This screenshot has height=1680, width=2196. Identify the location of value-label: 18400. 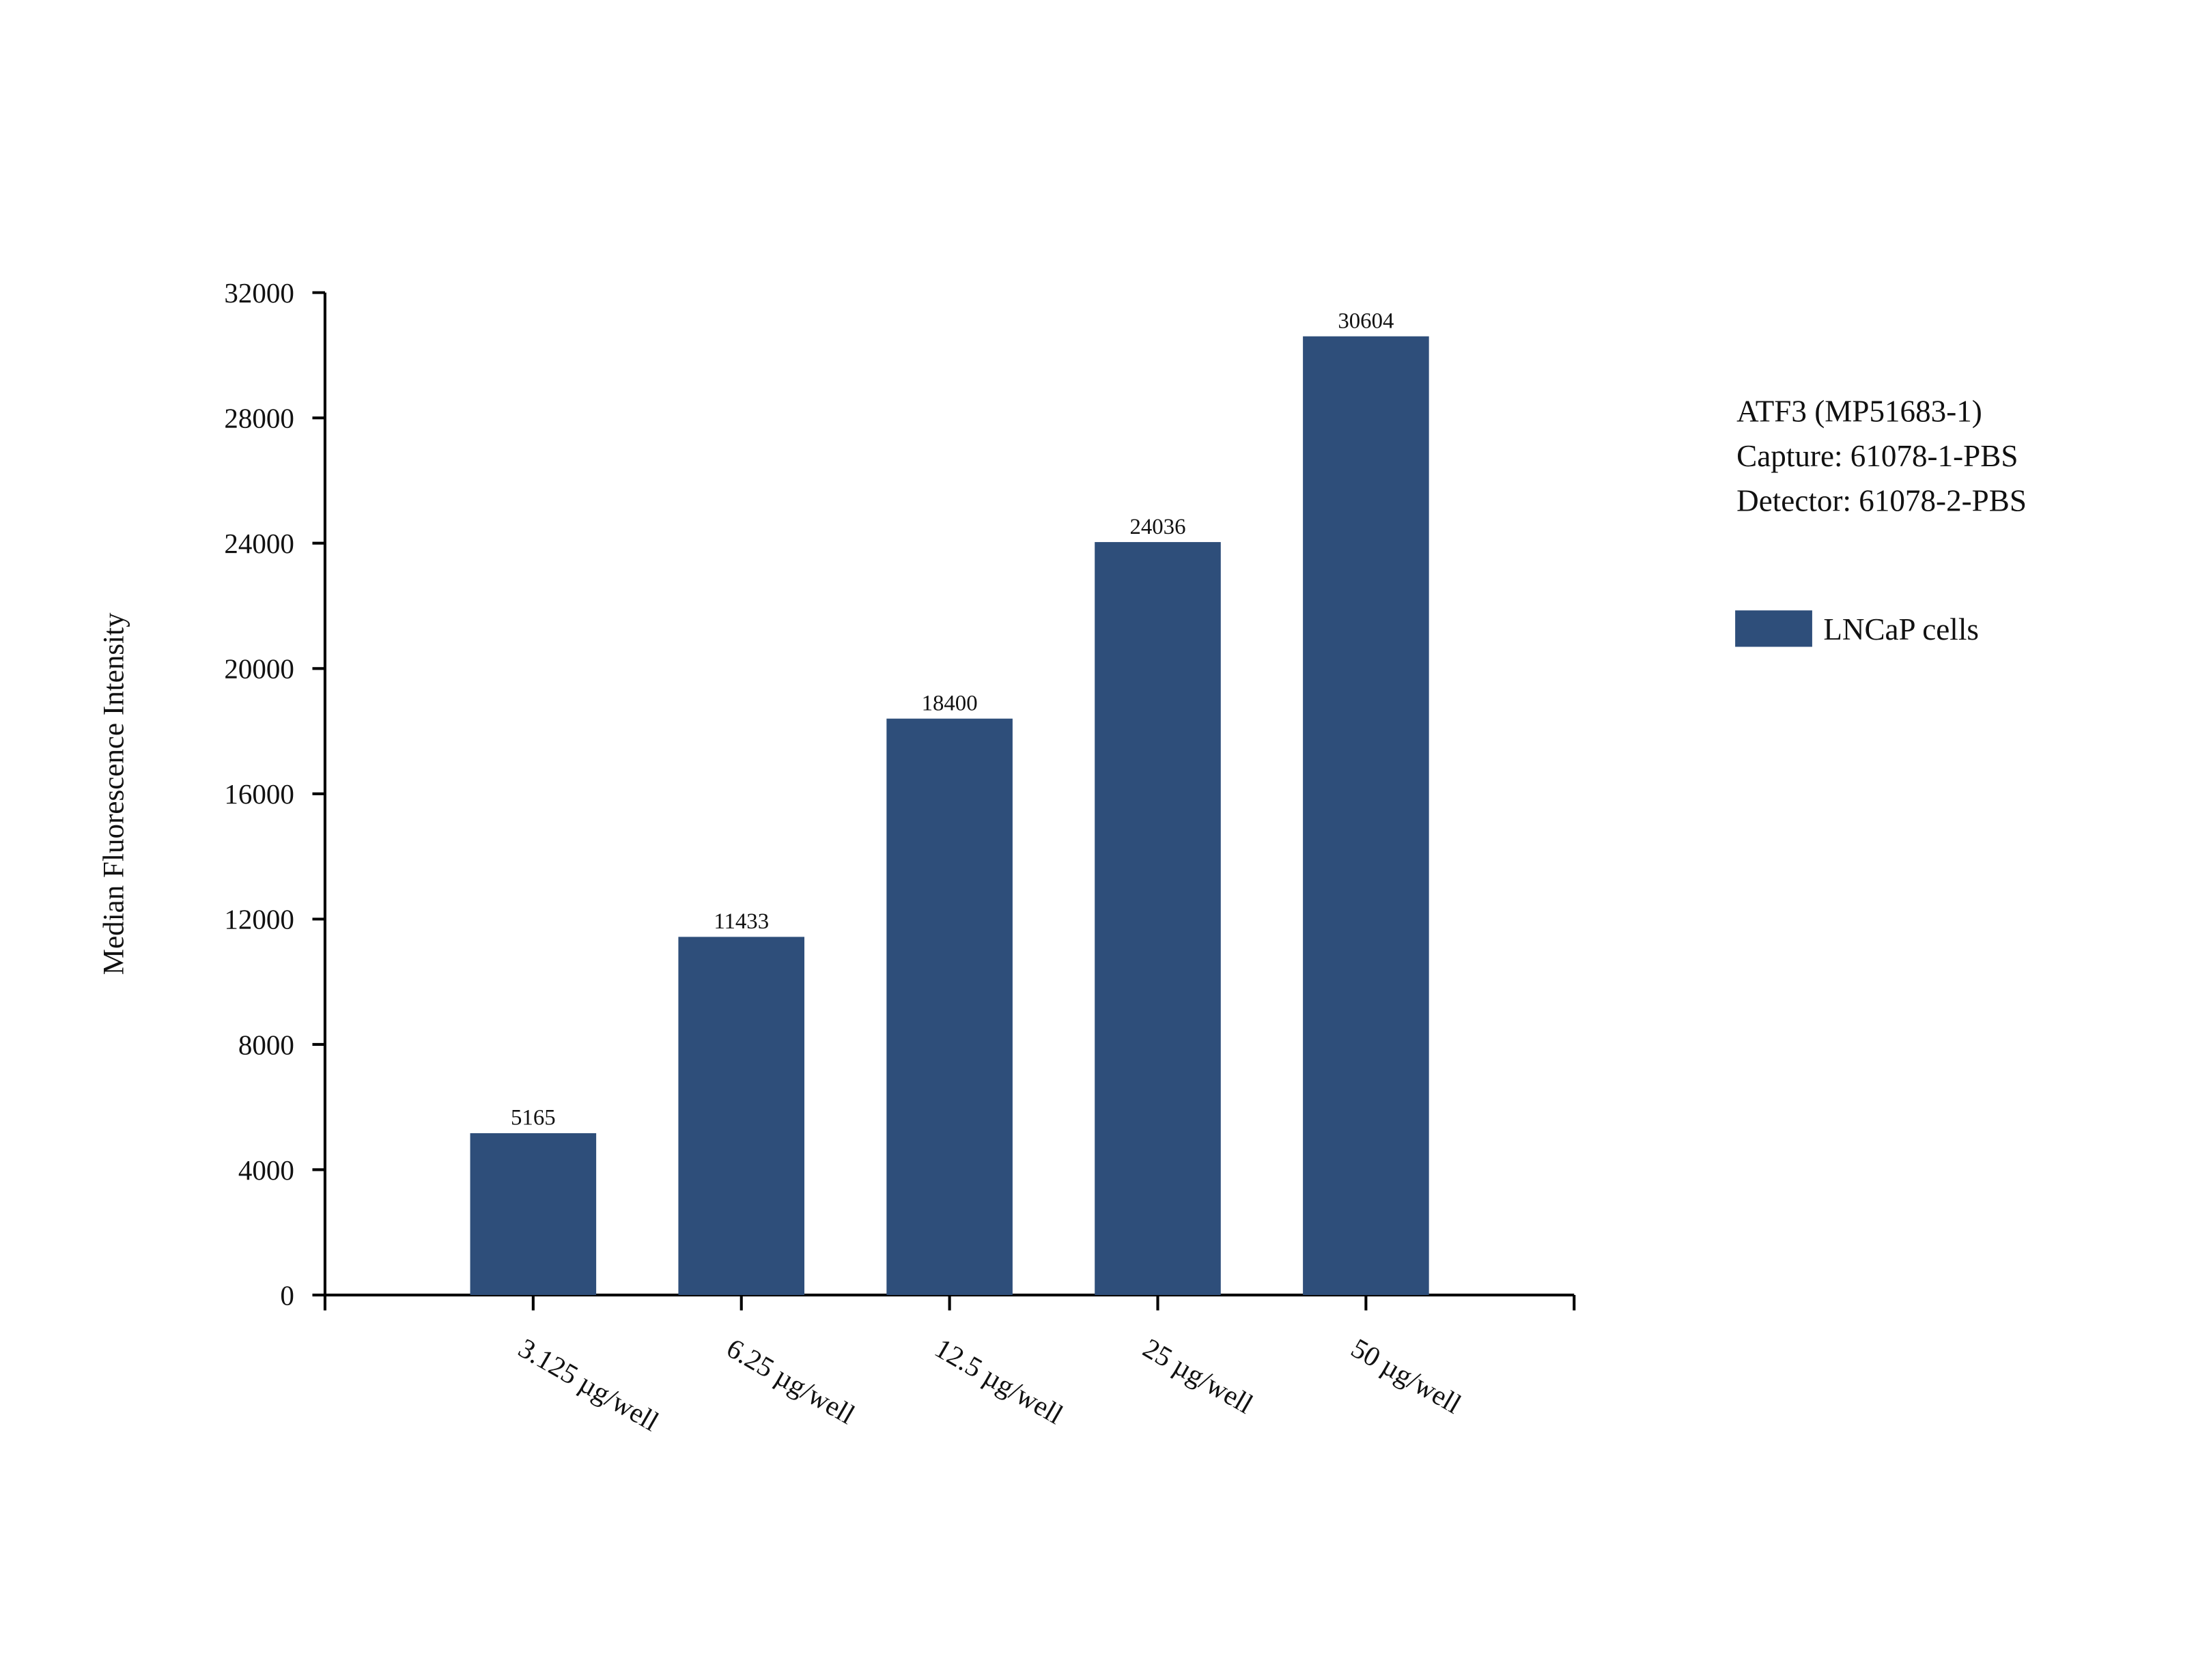
(950, 703).